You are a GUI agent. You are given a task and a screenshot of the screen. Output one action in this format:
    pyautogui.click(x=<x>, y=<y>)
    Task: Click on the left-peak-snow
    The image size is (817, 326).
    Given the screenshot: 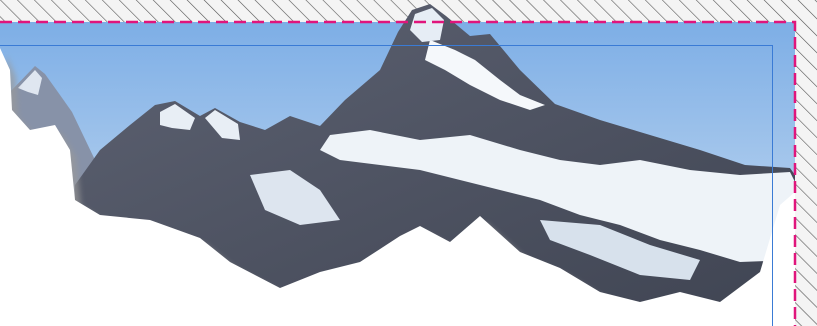 What is the action you would take?
    pyautogui.click(x=30, y=82)
    